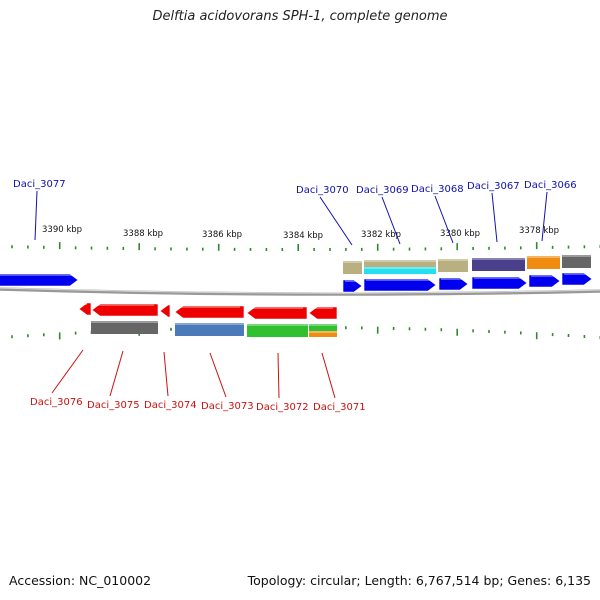  What do you see at coordinates (322, 190) in the screenshot?
I see `gene-label: Daci_3070` at bounding box center [322, 190].